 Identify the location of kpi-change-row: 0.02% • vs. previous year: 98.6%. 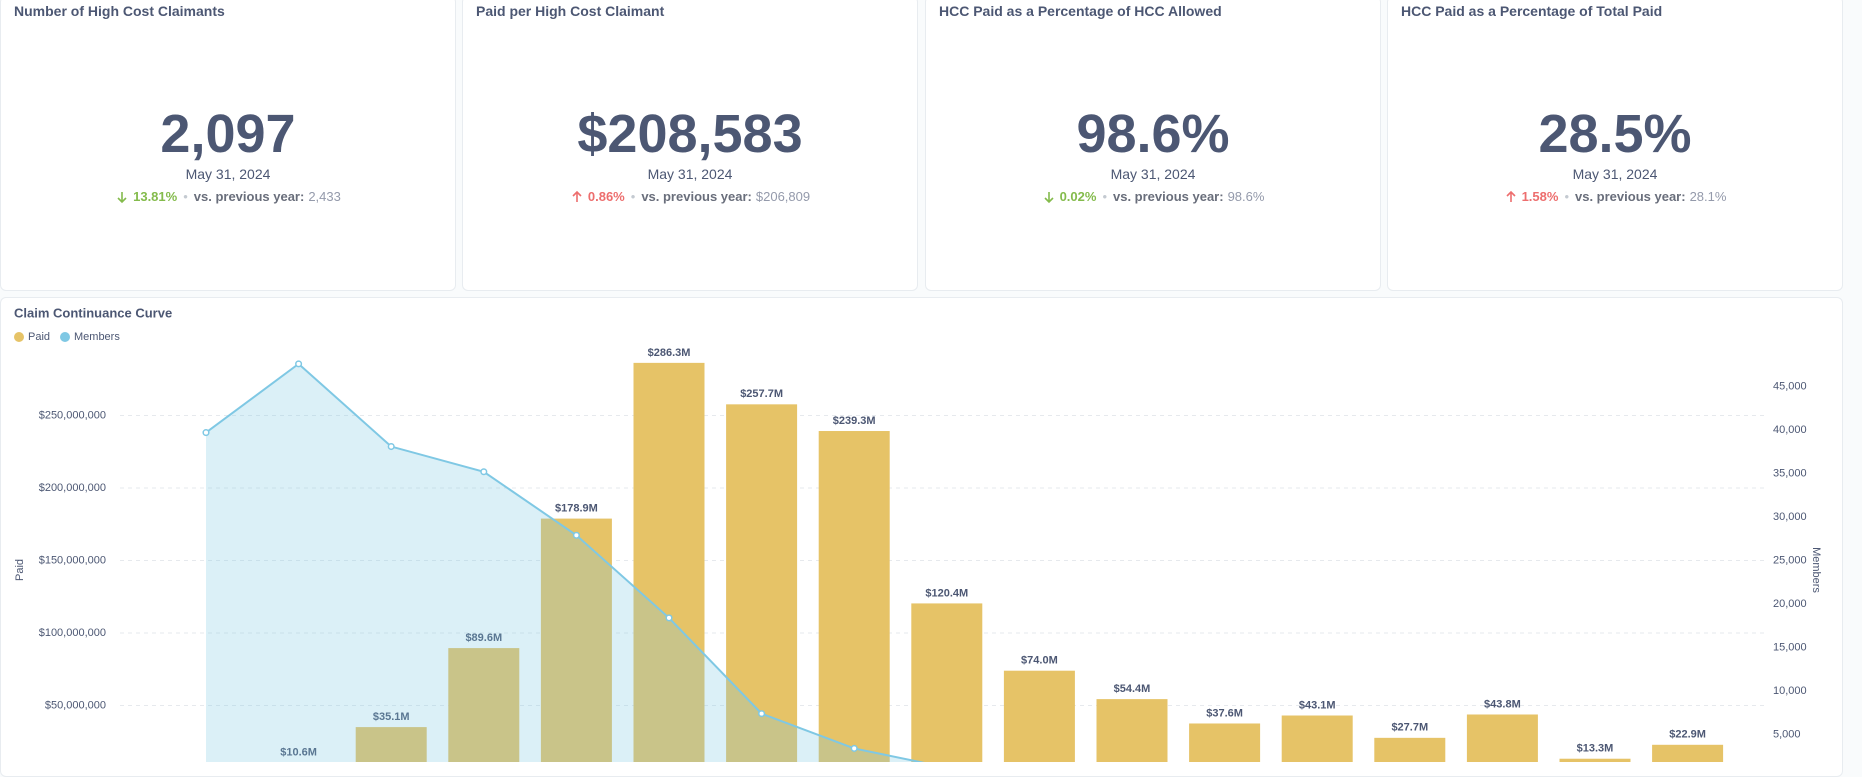
(1153, 196).